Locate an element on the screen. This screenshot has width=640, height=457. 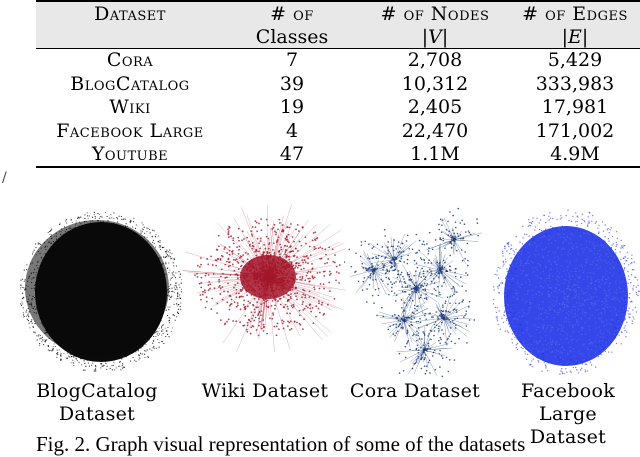
cell-classes: 47 is located at coordinates (292, 155).